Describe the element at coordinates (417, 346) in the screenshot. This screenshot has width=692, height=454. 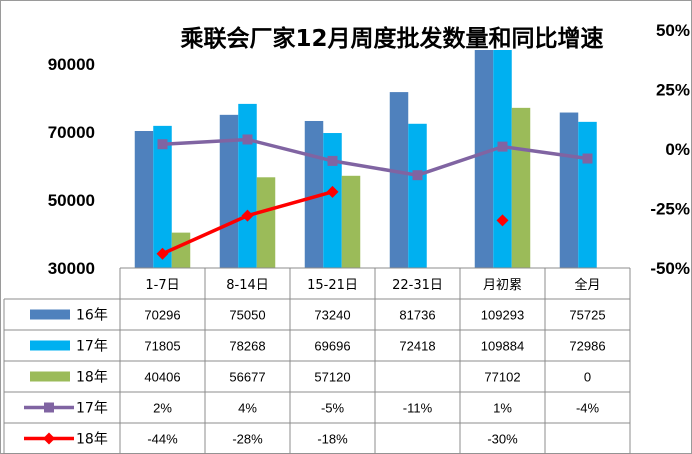
I see `table-cell: 72418` at that location.